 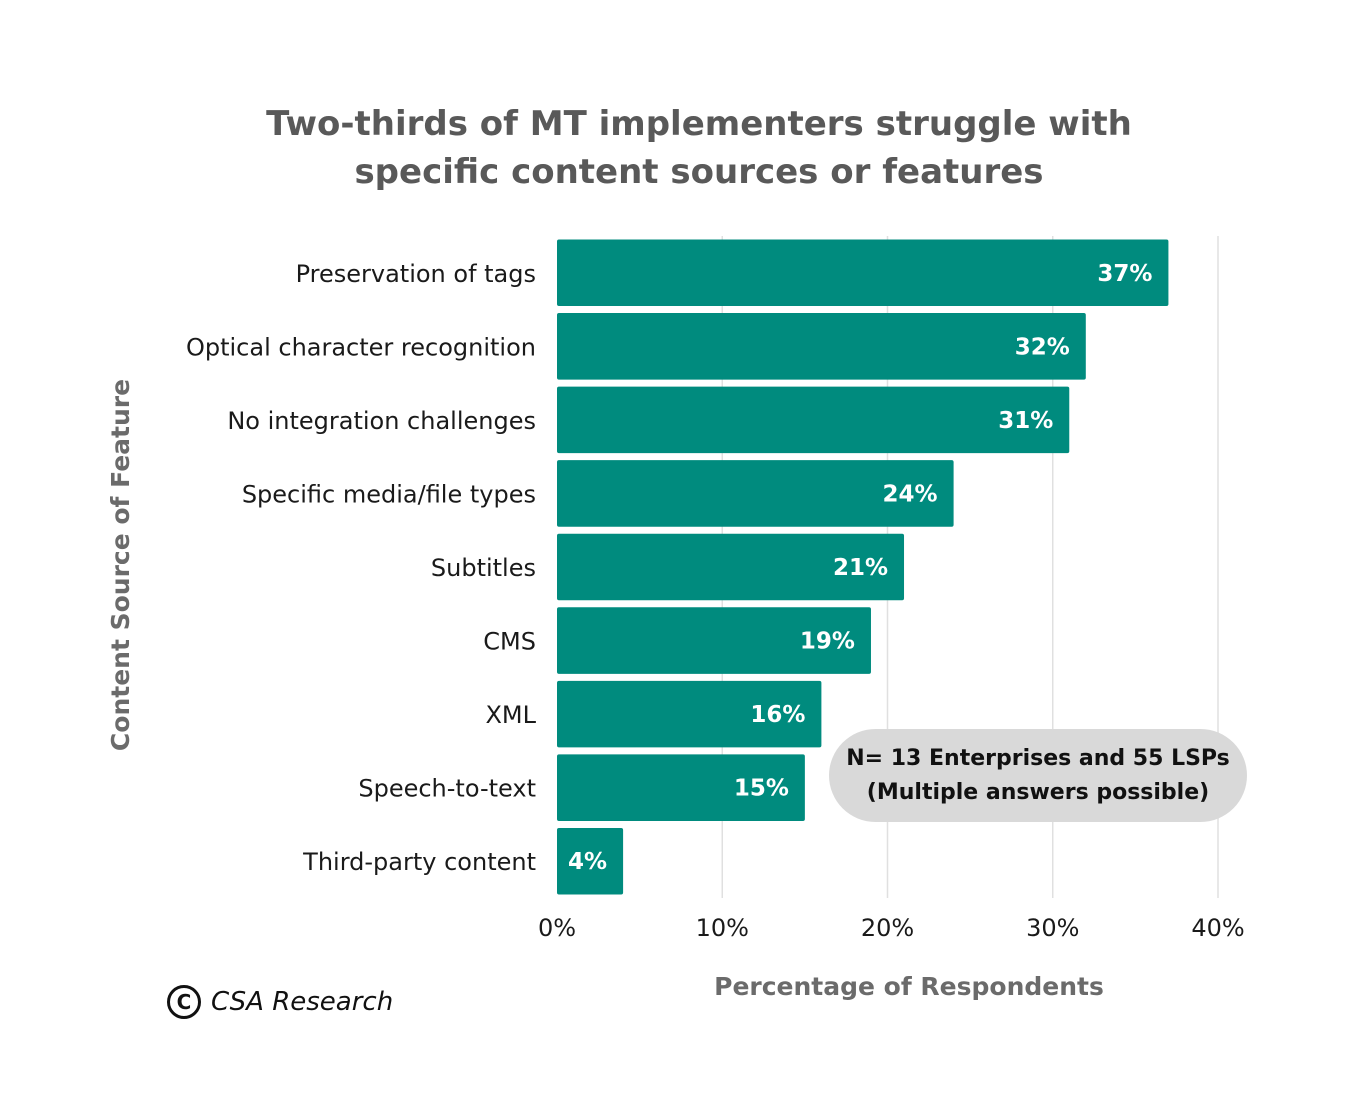 What do you see at coordinates (699, 172) in the screenshot?
I see `chart-title-line-2: specific content sources or features` at bounding box center [699, 172].